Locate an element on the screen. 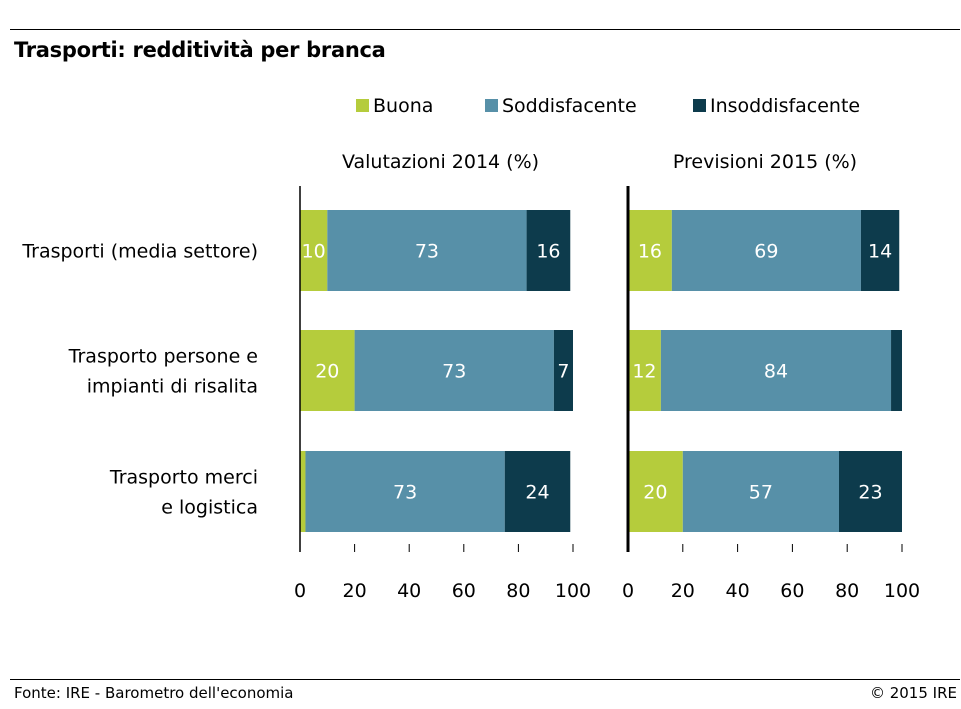 The image size is (961, 709). data-label-0-0-1: 73 is located at coordinates (427, 252).